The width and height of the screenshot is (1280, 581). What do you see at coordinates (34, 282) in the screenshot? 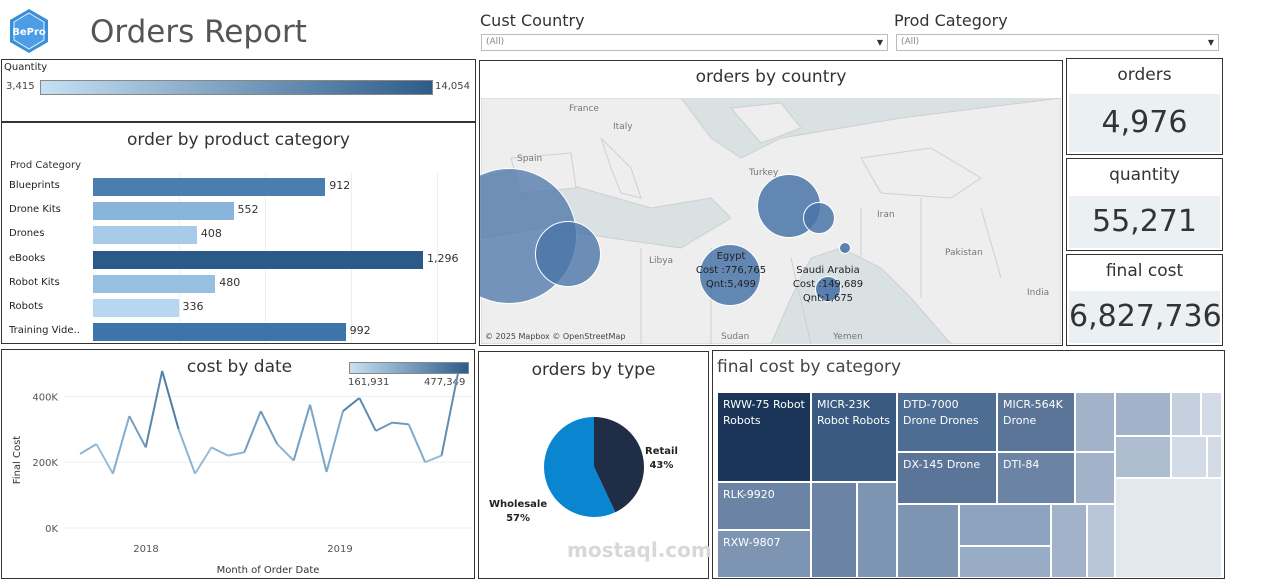
I see `category-bar-label: Robot Kits` at bounding box center [34, 282].